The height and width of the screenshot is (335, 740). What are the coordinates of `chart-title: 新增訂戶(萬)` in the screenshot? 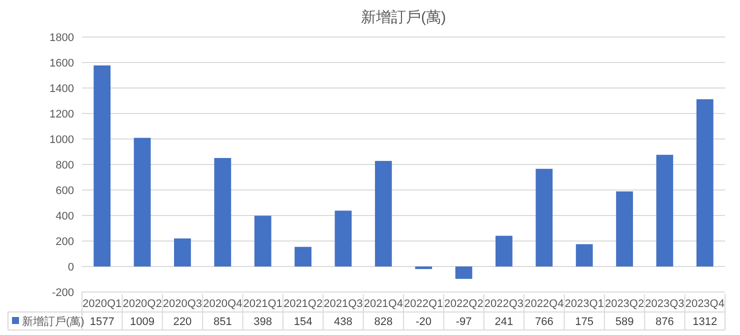 It's located at (403, 17).